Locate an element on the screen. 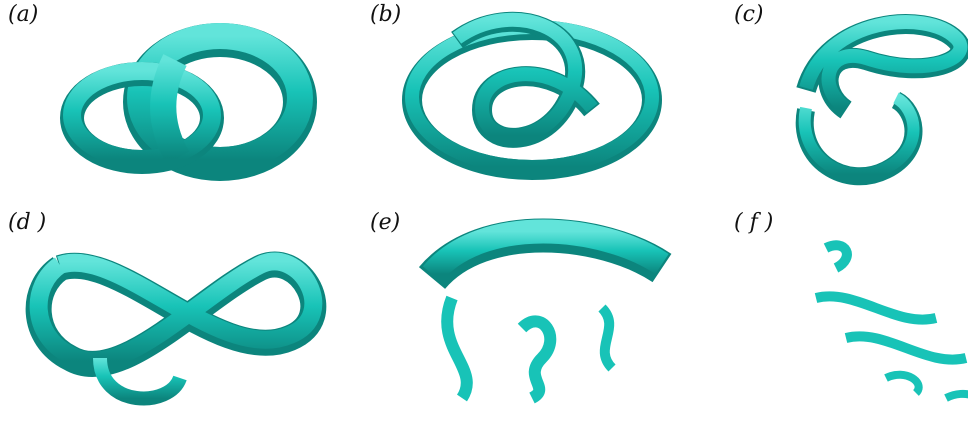  figure-eight-main-highlight is located at coordinates (176, 311).